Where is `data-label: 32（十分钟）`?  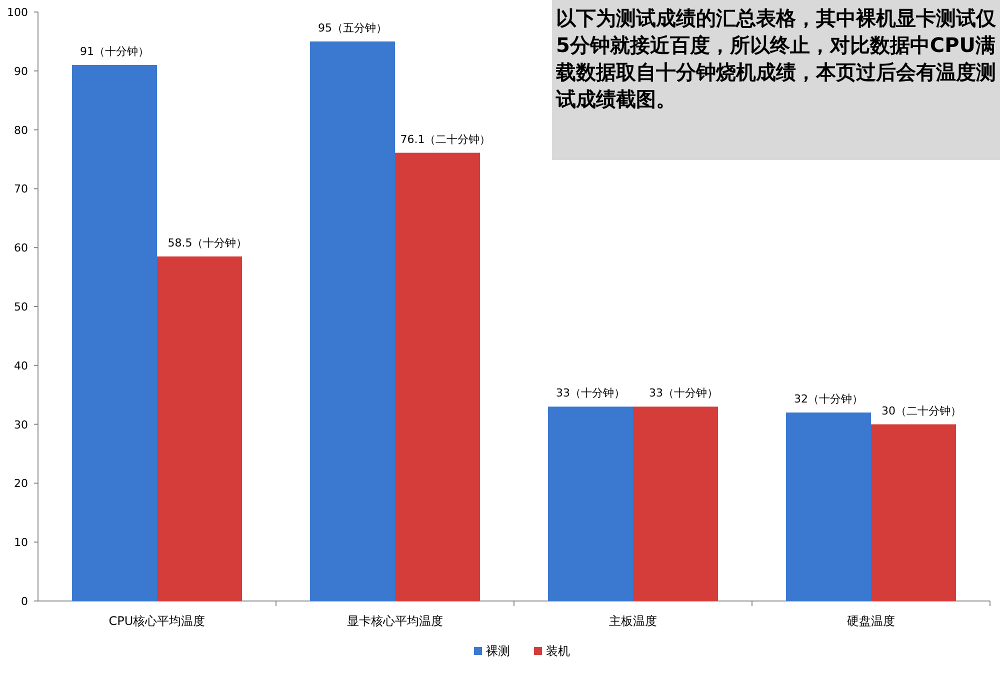
data-label: 32（十分钟） is located at coordinates (828, 399).